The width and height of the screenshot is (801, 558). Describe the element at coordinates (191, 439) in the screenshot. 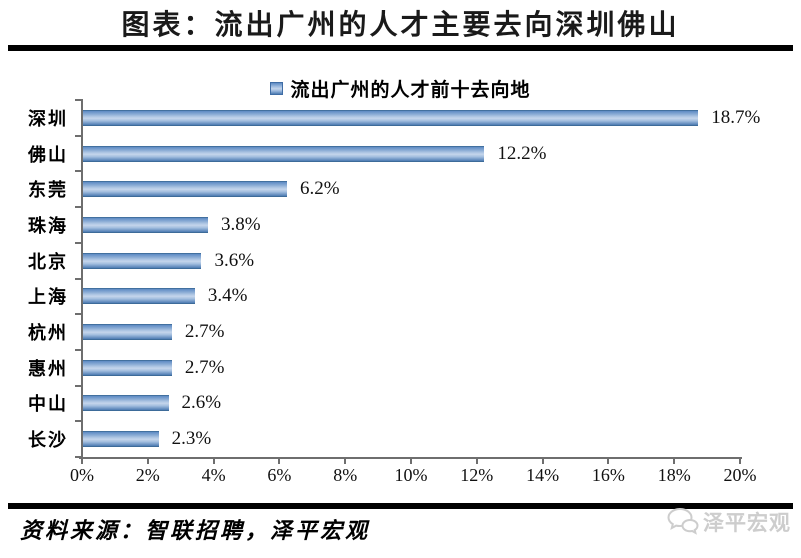

I see `value-label: 2.3%` at that location.